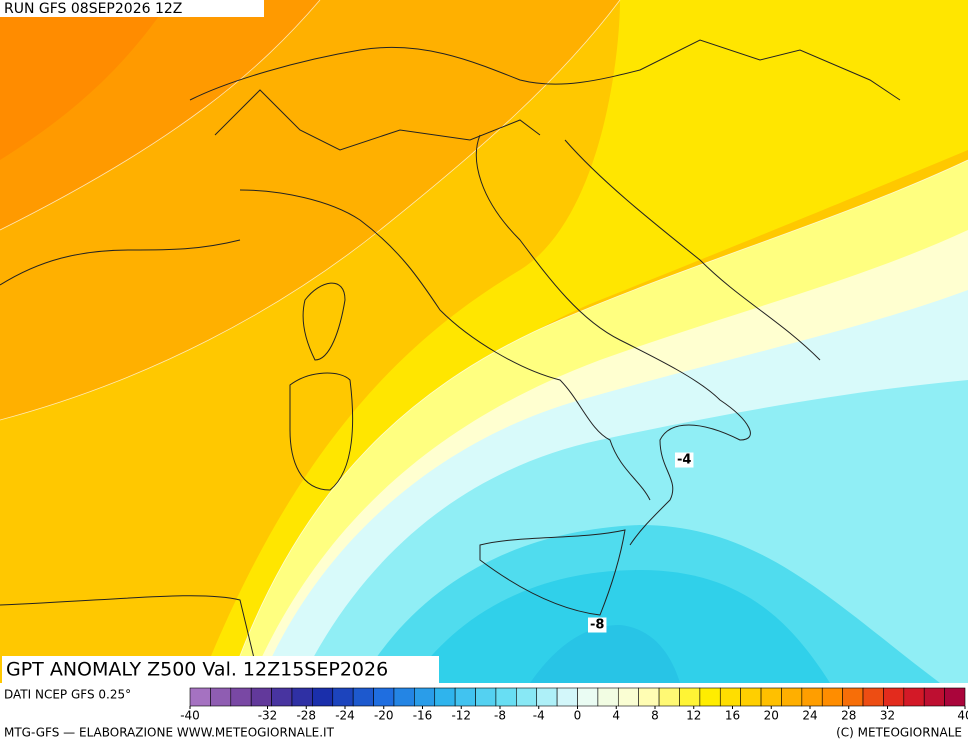 This screenshot has height=745, width=968. I want to click on colorbar-tick-label: -32, so click(268, 716).